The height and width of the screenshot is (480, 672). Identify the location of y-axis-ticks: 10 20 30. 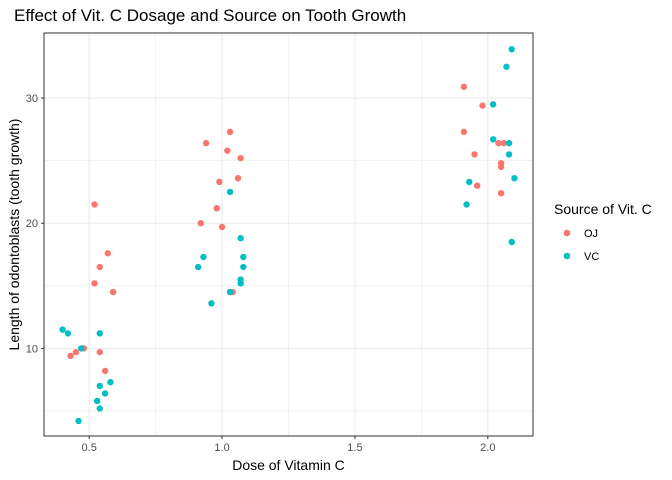
(35, 224).